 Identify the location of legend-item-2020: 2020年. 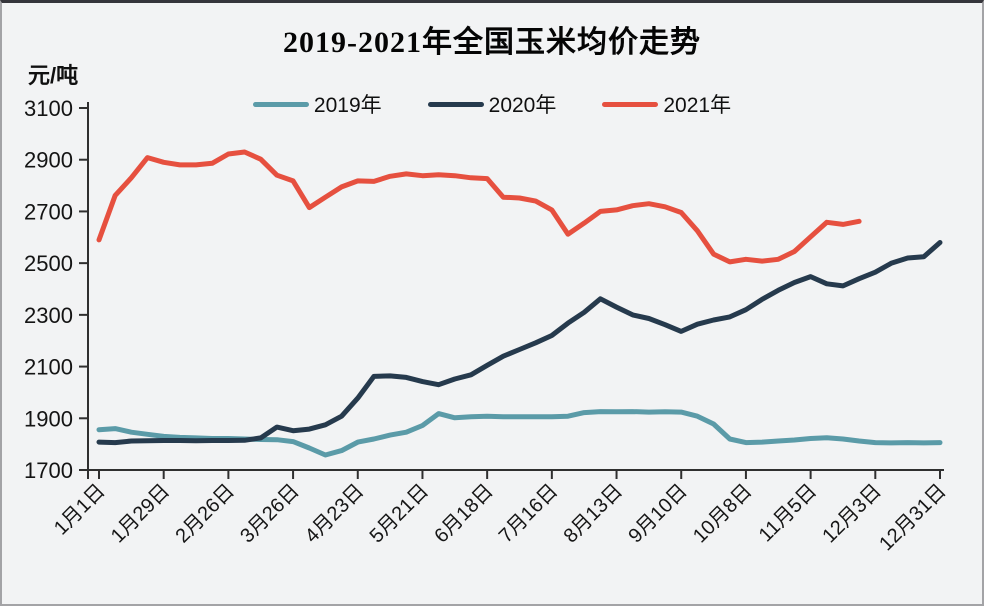
(492, 104).